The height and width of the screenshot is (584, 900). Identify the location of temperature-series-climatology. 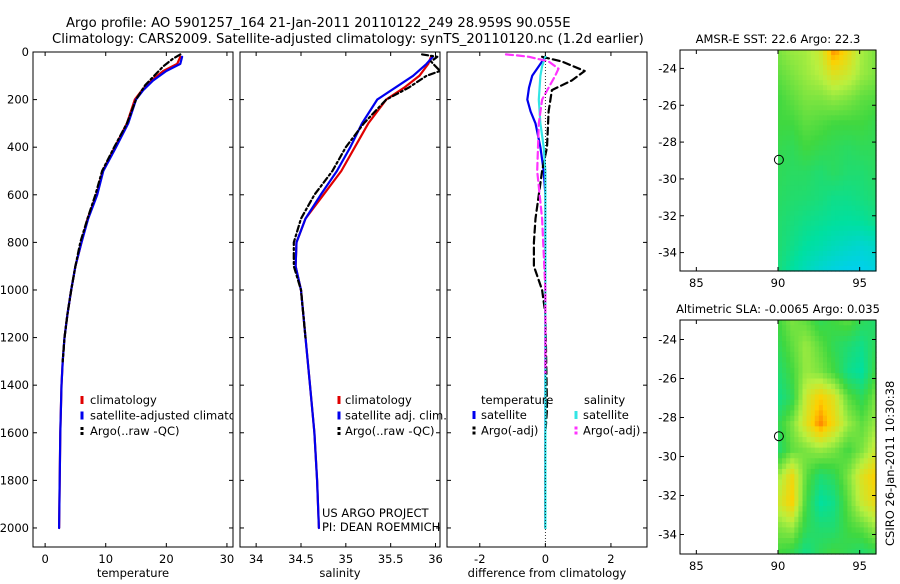
(119, 292).